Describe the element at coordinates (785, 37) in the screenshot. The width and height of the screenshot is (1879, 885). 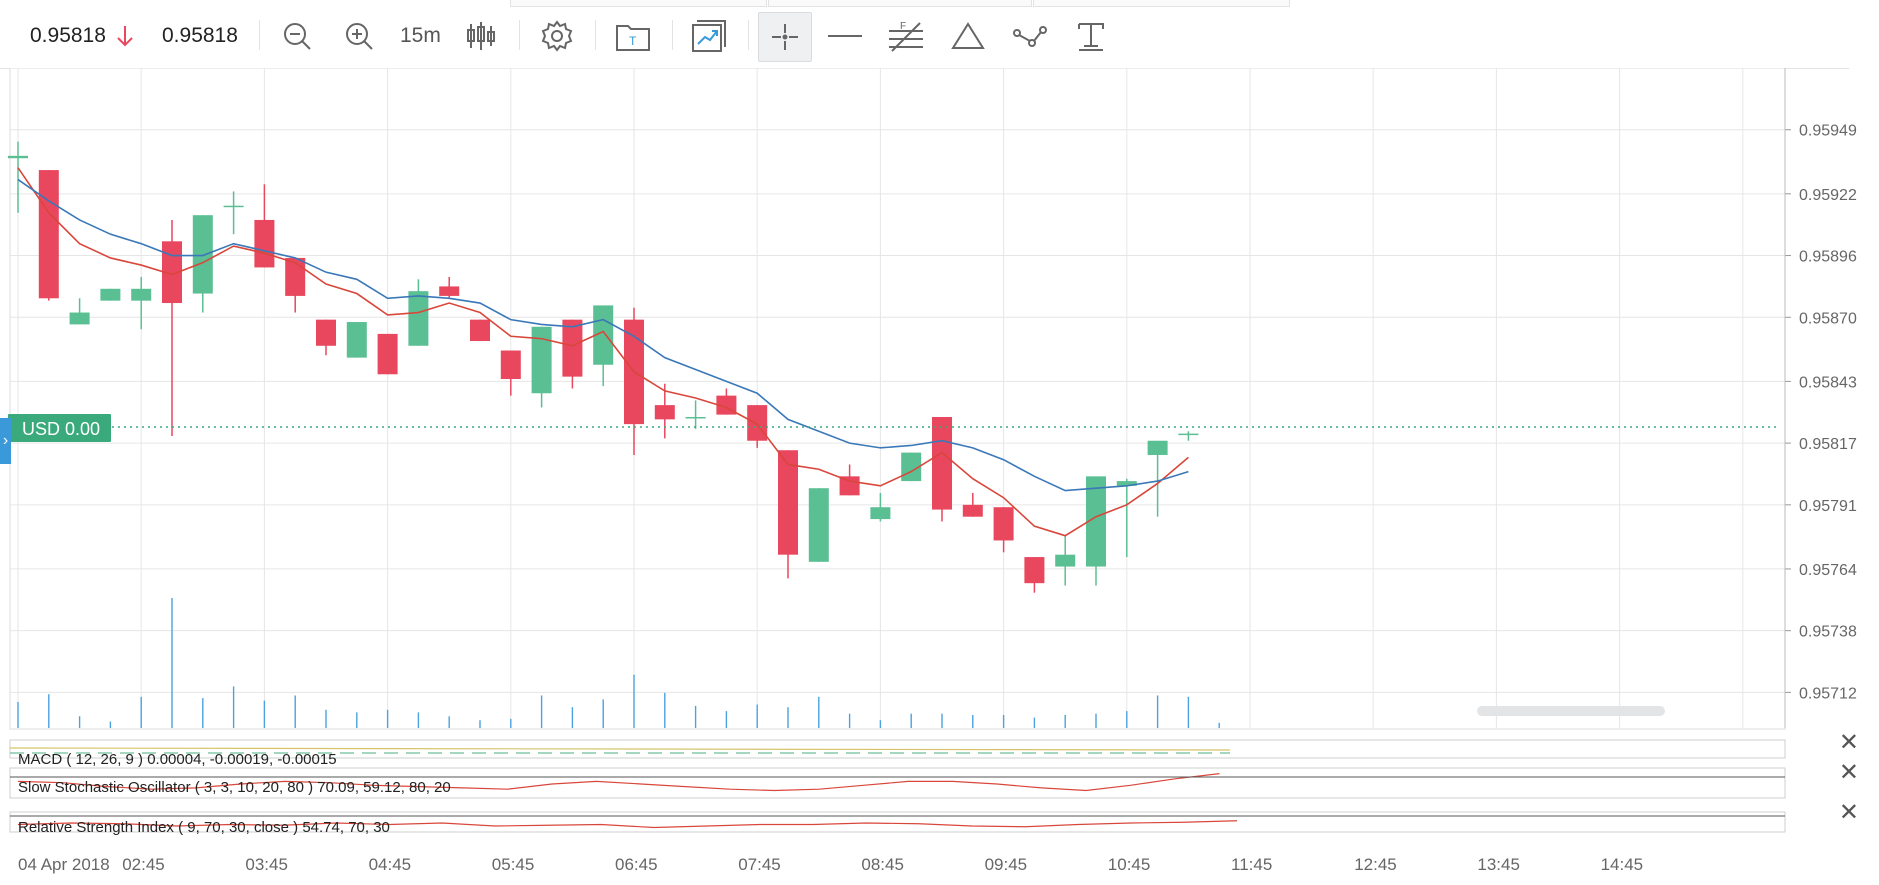
I see `crosshair-icon` at that location.